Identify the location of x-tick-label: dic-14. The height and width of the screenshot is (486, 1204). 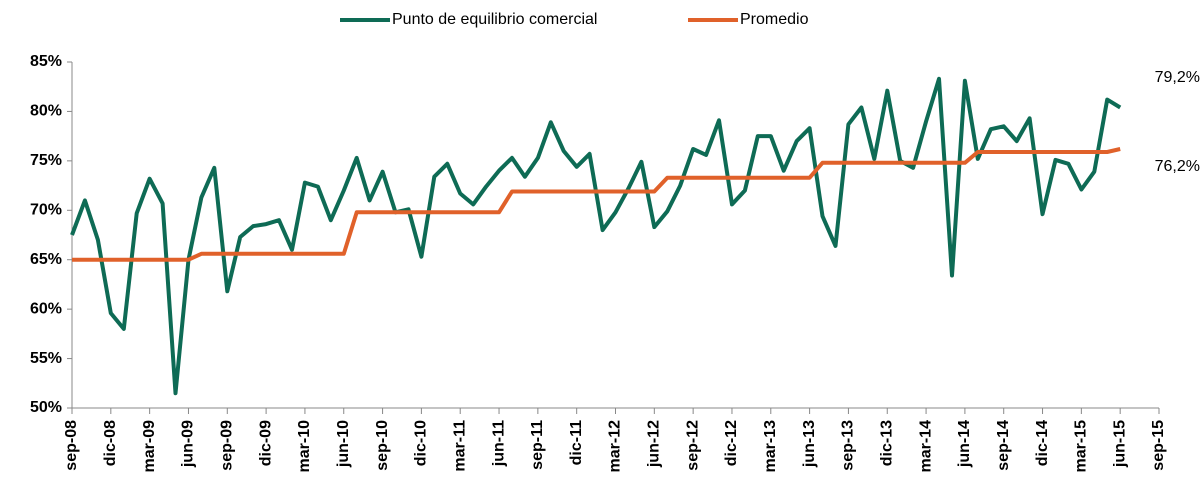
(1042, 443).